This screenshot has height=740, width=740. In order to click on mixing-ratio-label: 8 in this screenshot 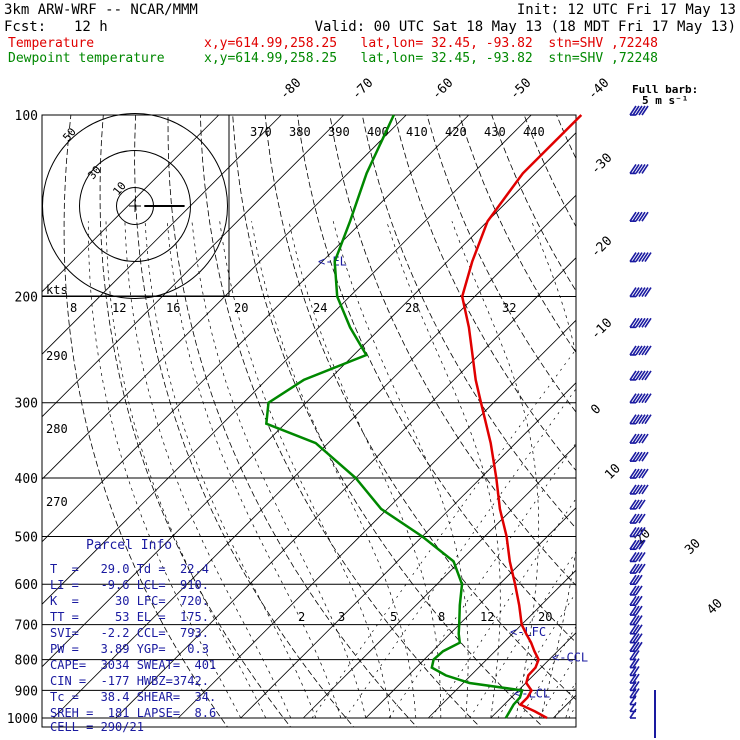, I will do `click(441, 617)`.